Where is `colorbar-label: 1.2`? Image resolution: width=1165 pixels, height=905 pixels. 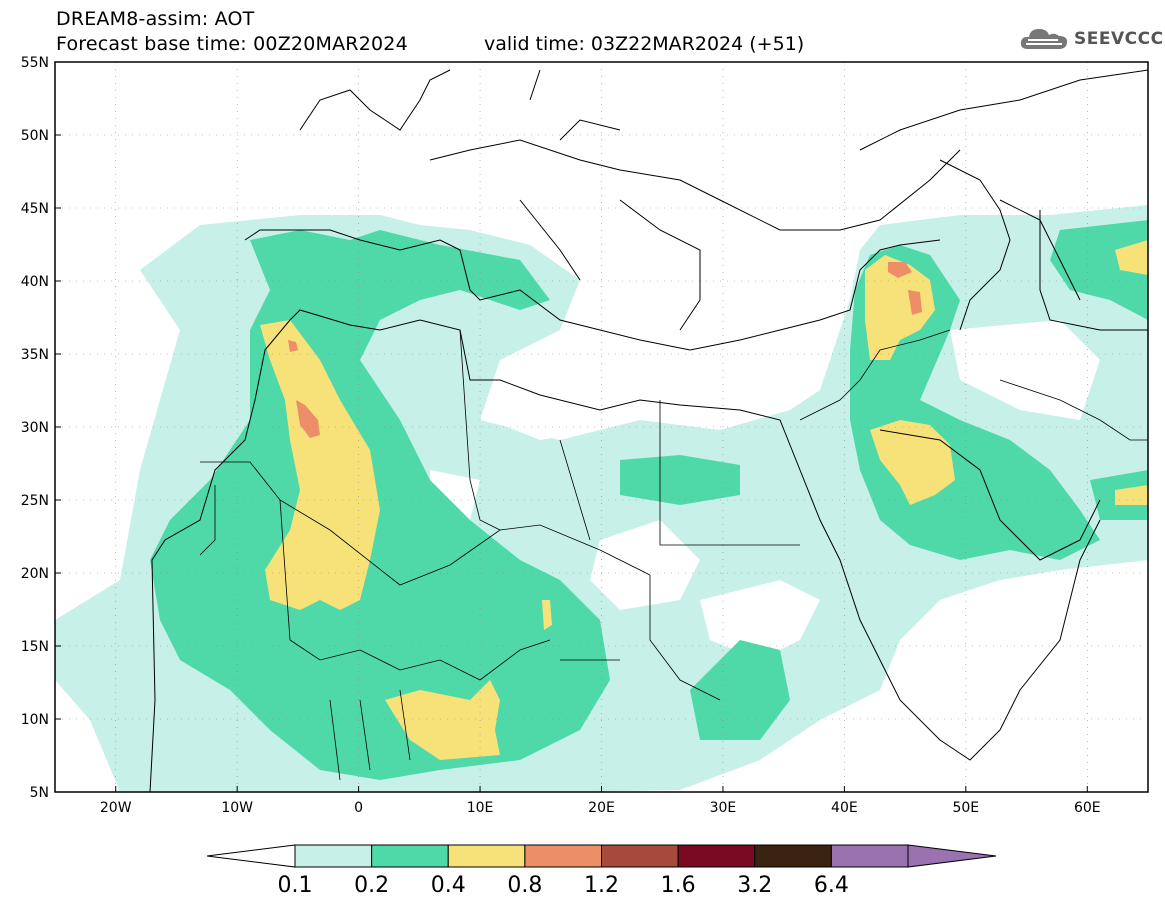
colorbar-label: 1.2 is located at coordinates (601, 885).